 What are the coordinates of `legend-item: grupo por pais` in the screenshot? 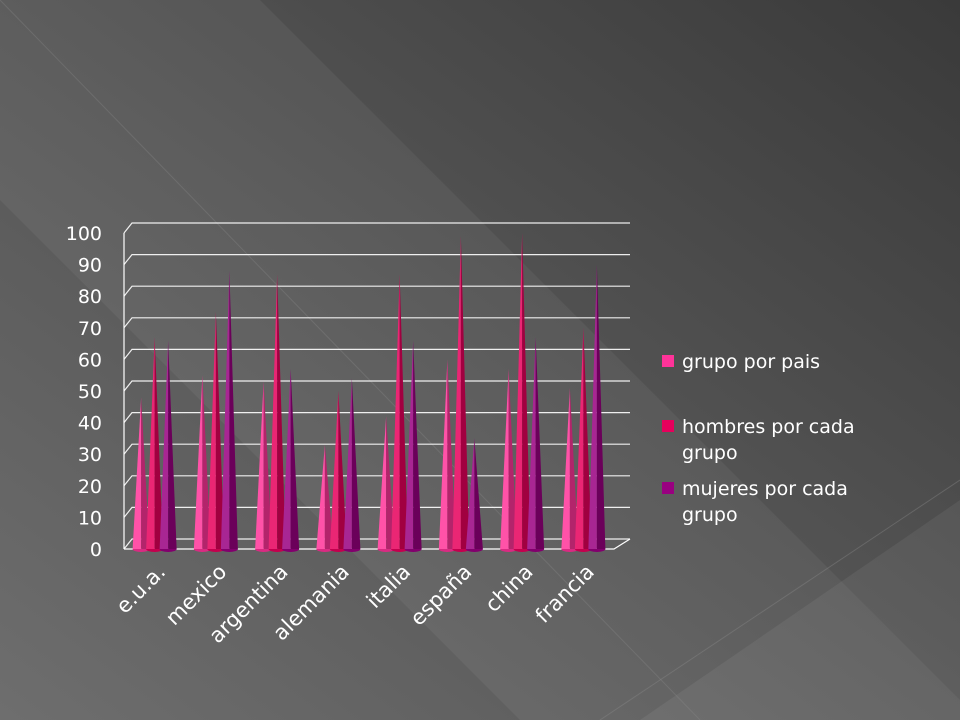 It's located at (741, 362).